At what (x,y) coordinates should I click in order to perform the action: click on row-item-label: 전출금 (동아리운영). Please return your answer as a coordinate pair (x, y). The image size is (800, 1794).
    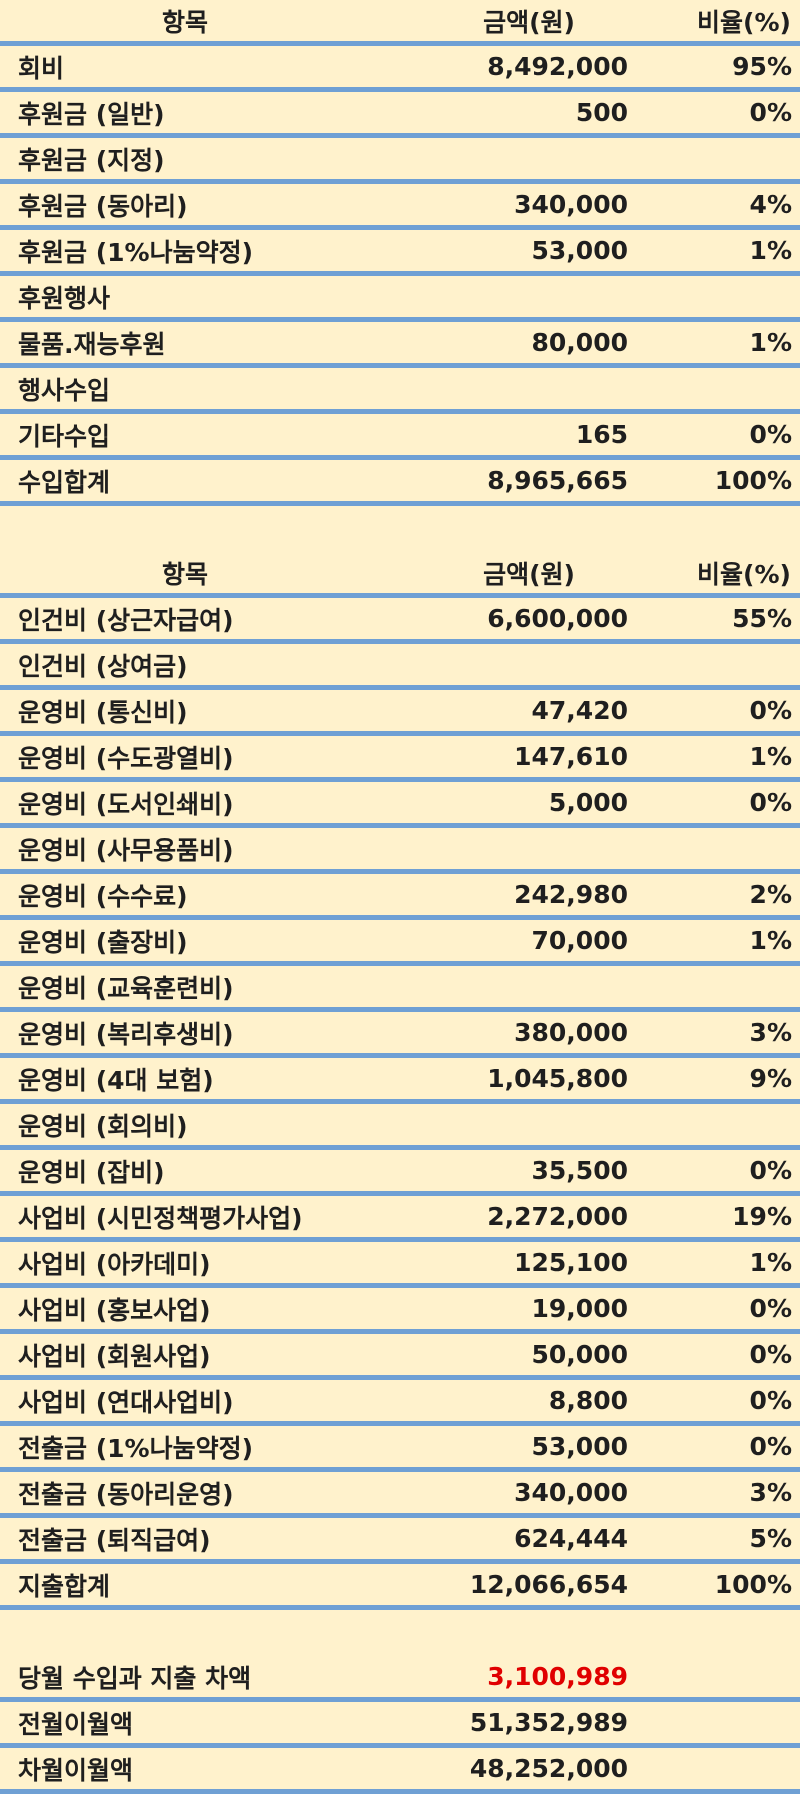
    Looking at the image, I should click on (126, 1494).